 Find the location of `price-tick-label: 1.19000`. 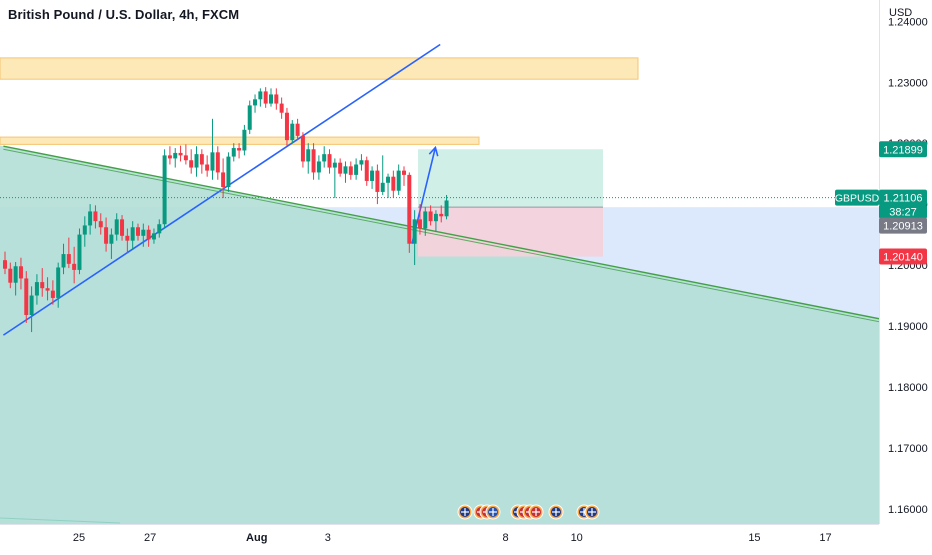

price-tick-label: 1.19000 is located at coordinates (908, 327).